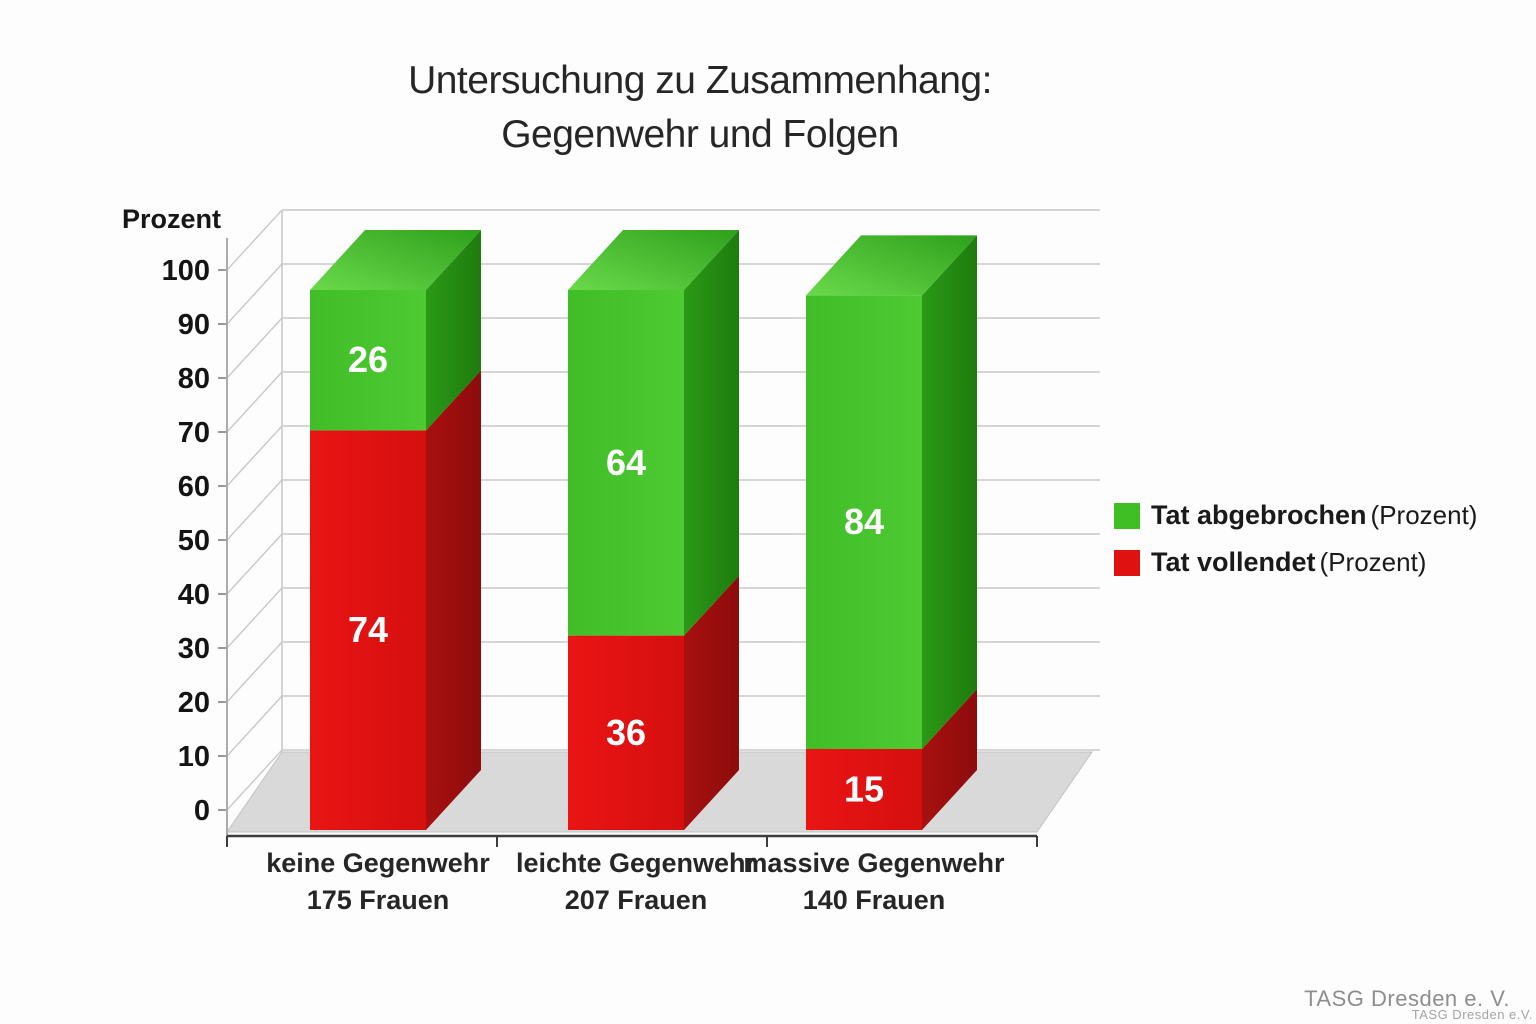  Describe the element at coordinates (1233, 562) in the screenshot. I see `legend-label: Tat vollendet` at that location.